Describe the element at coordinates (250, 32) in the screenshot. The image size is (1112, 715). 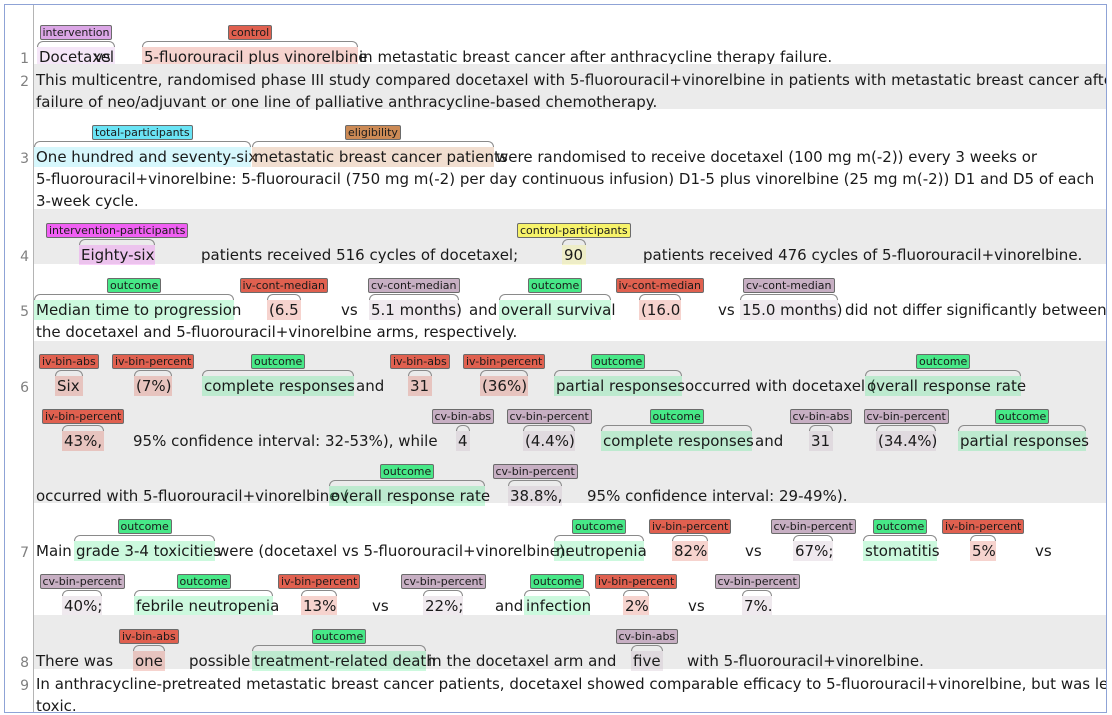
I see `entity-label: control` at that location.